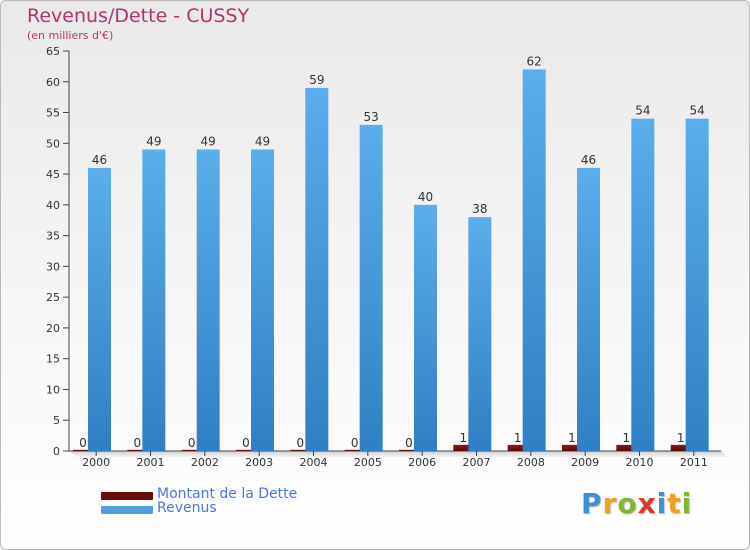  Describe the element at coordinates (53, 236) in the screenshot. I see `y-tick-label: 35` at that location.